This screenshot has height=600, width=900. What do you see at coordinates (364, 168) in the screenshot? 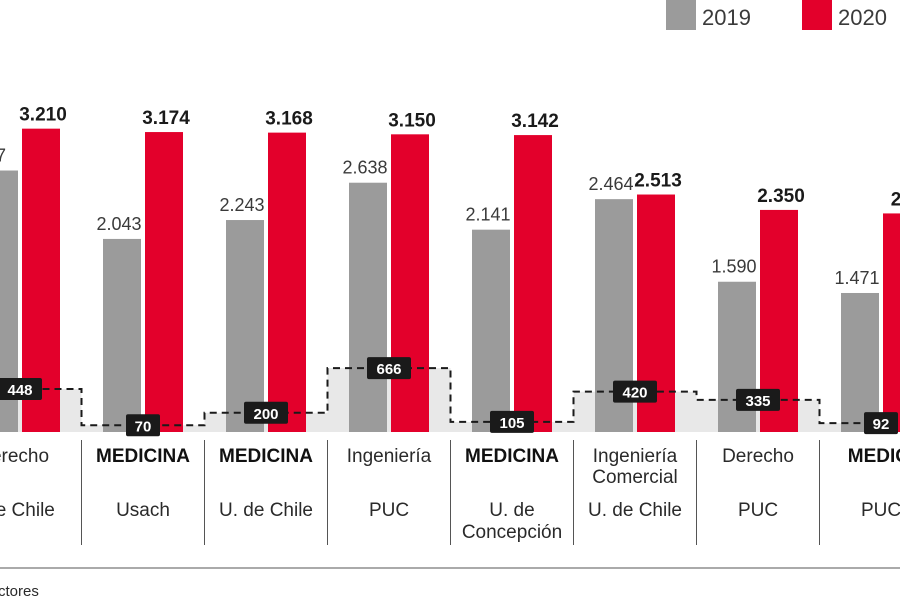
I see `label-2019: 2.638` at bounding box center [364, 168].